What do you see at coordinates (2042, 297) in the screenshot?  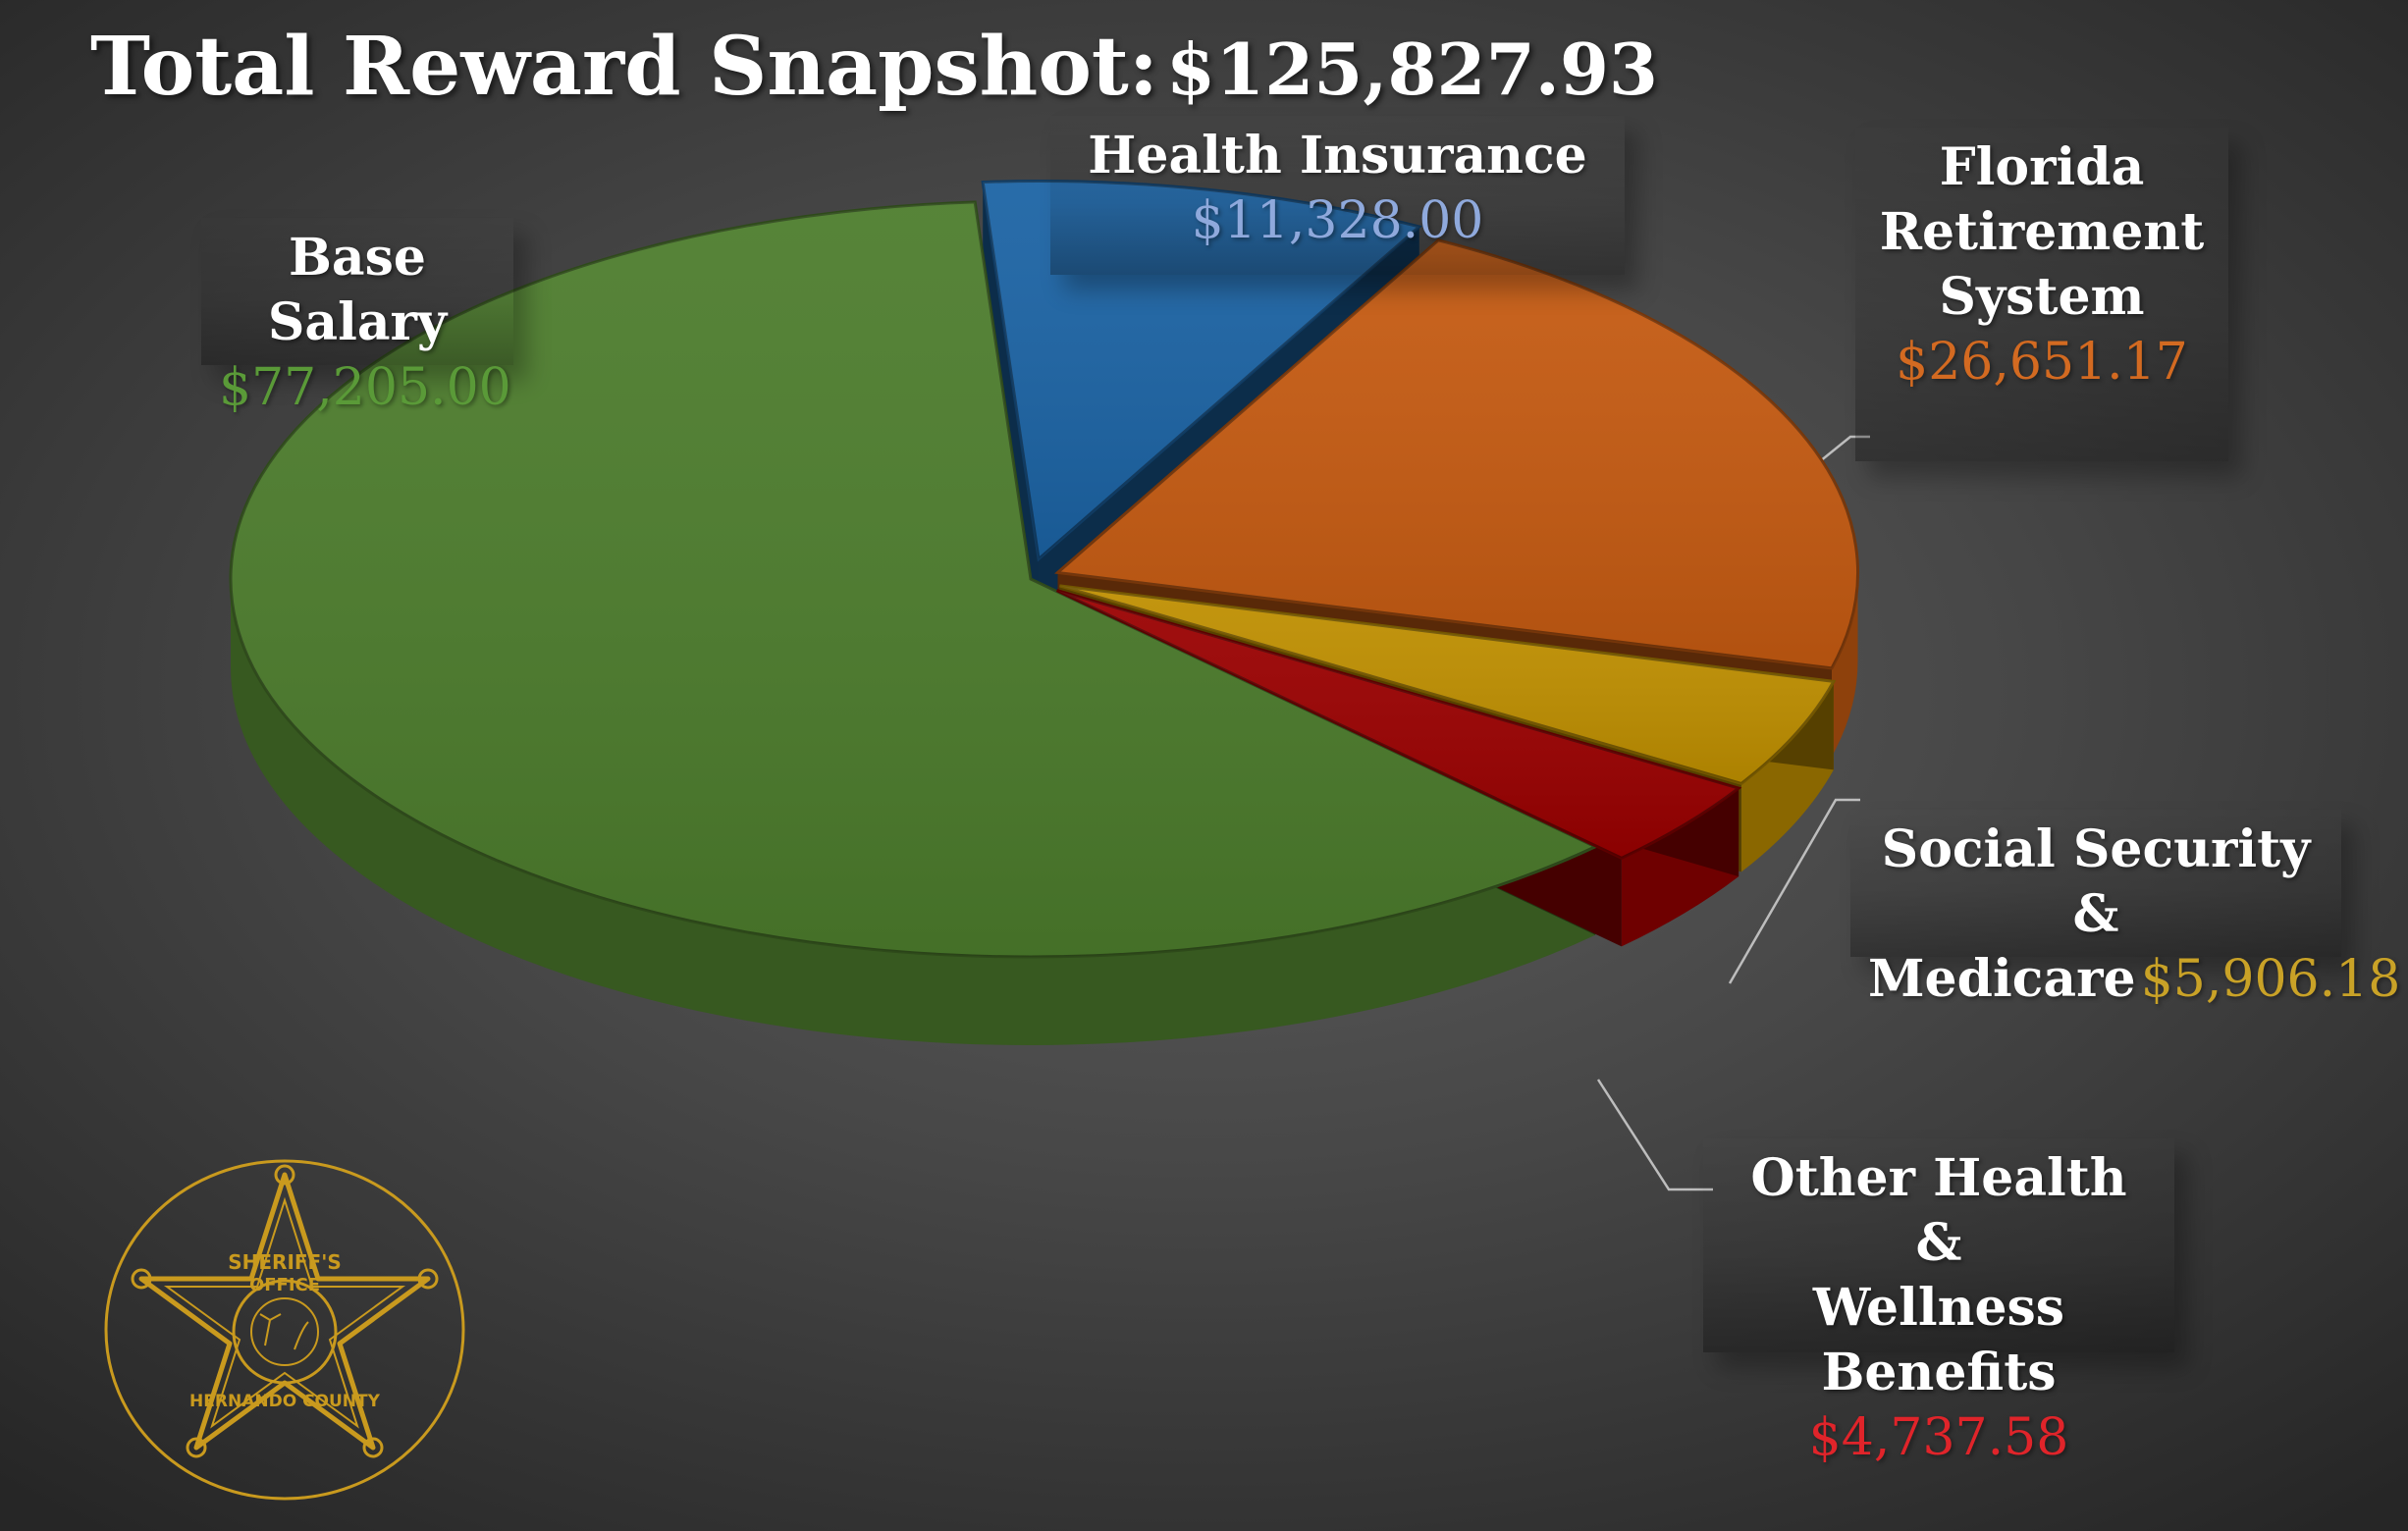 I see `label-name-line-3: System` at bounding box center [2042, 297].